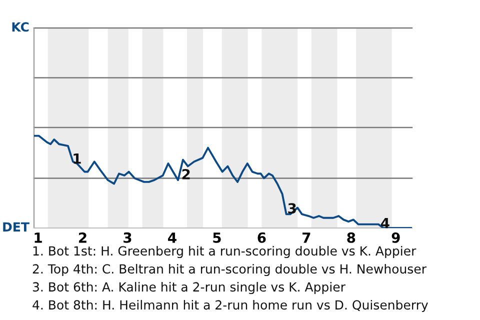 The image size is (480, 320). Describe the element at coordinates (292, 208) in the screenshot. I see `annotation: 3` at that location.